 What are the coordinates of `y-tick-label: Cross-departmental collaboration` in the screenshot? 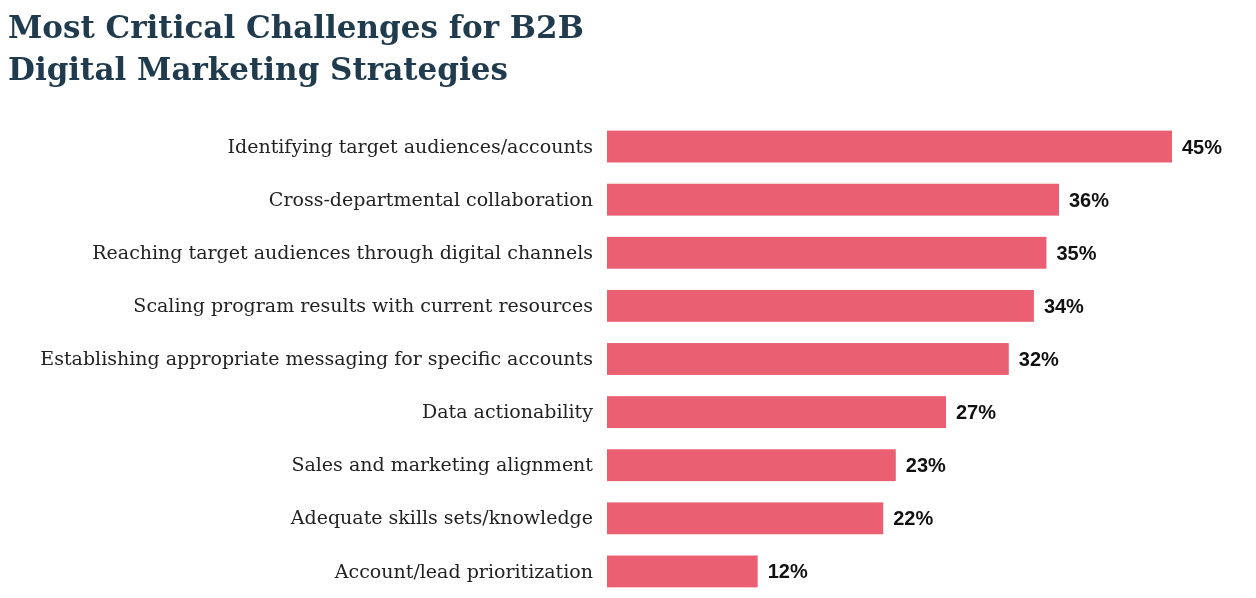 It's located at (430, 198).